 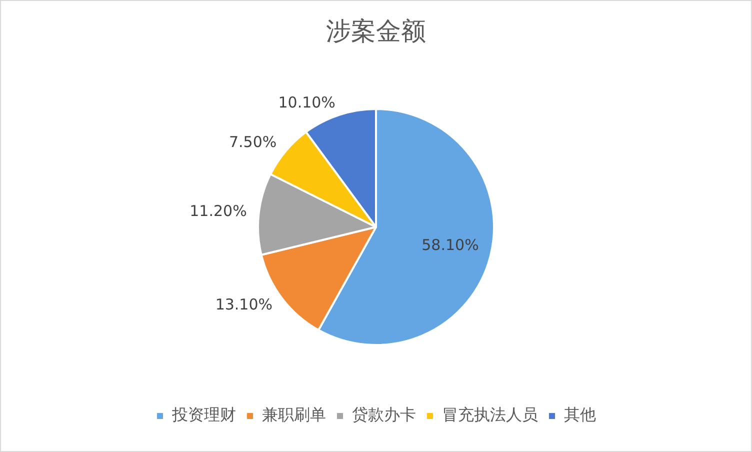 I want to click on legend-label: 投资理财, so click(x=203, y=414).